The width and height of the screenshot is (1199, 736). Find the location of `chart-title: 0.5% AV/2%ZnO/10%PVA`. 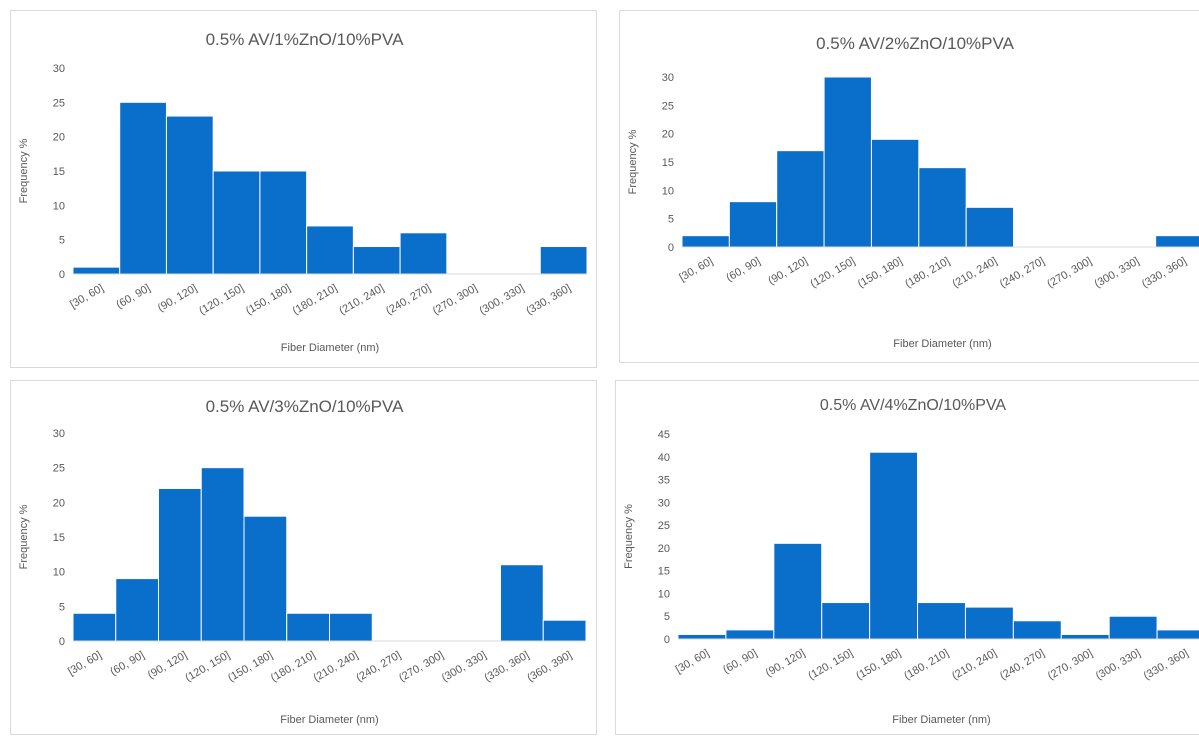

chart-title: 0.5% AV/2%ZnO/10%PVA is located at coordinates (915, 43).